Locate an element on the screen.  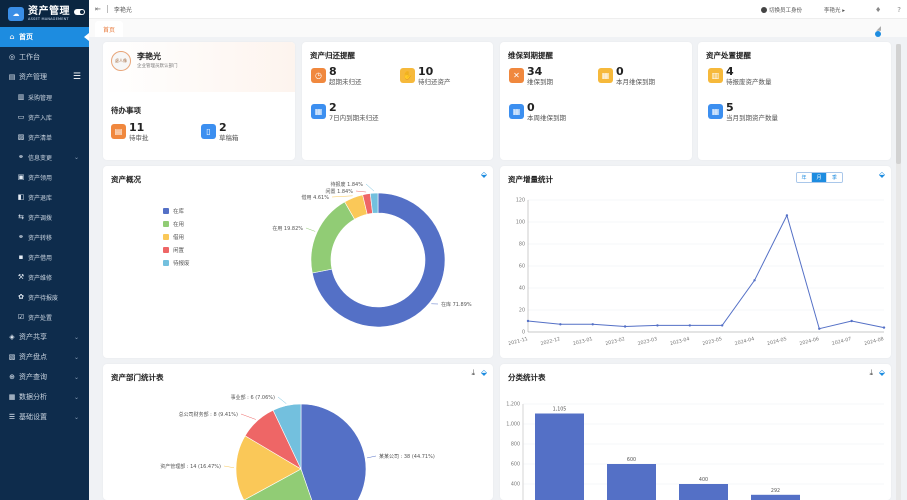
user-menu: 李艳光 ▸ is located at coordinates (834, 10).